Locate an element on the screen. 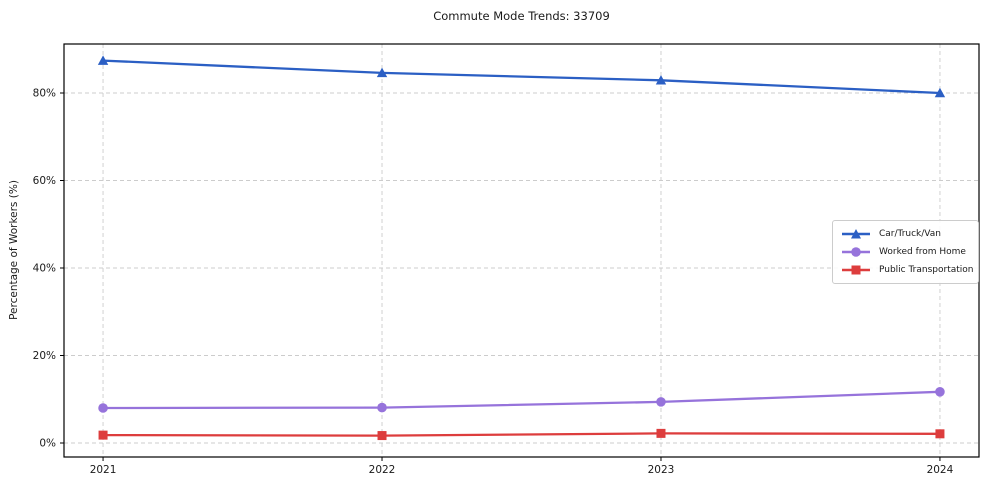  series-line-triangle is located at coordinates (521, 77).